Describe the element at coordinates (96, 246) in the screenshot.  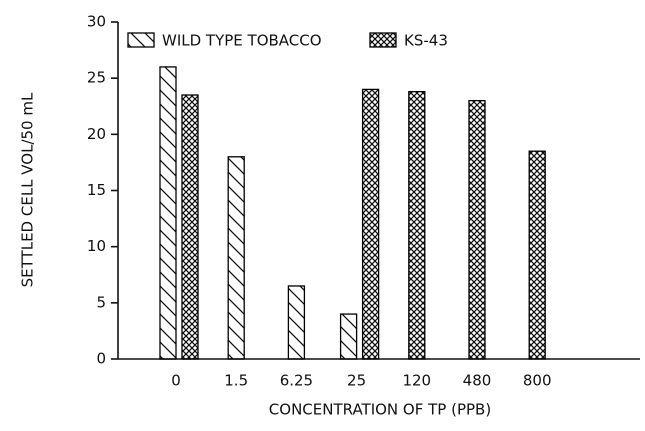
I see `y-tick-label: 10` at that location.